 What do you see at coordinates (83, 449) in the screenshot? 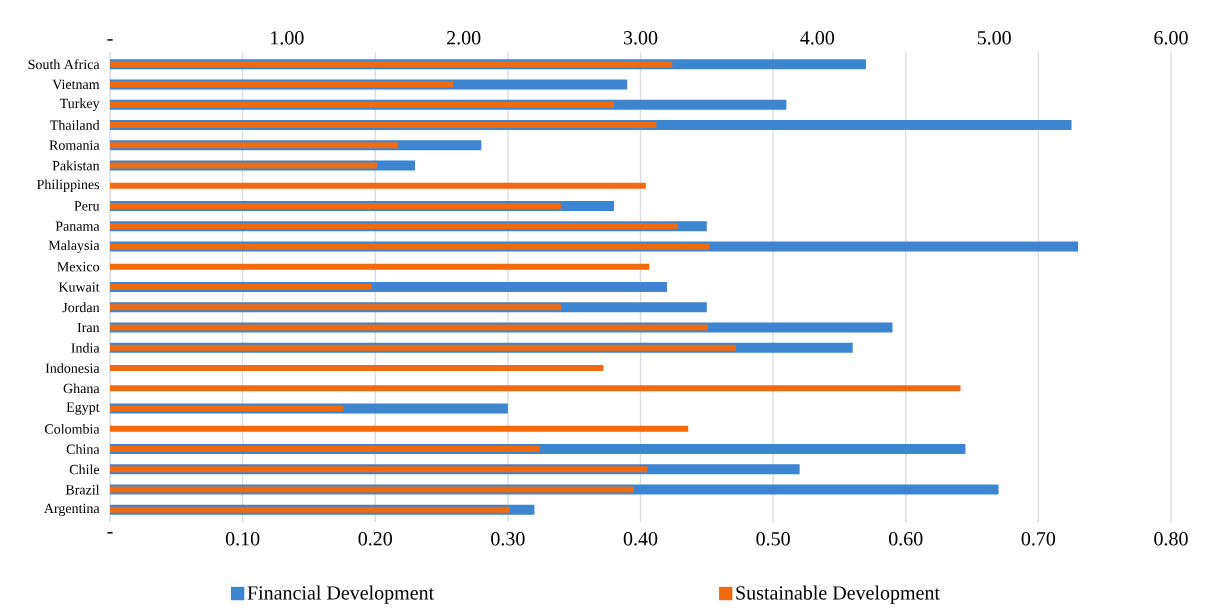
I see `y-tick-label: China` at bounding box center [83, 449].